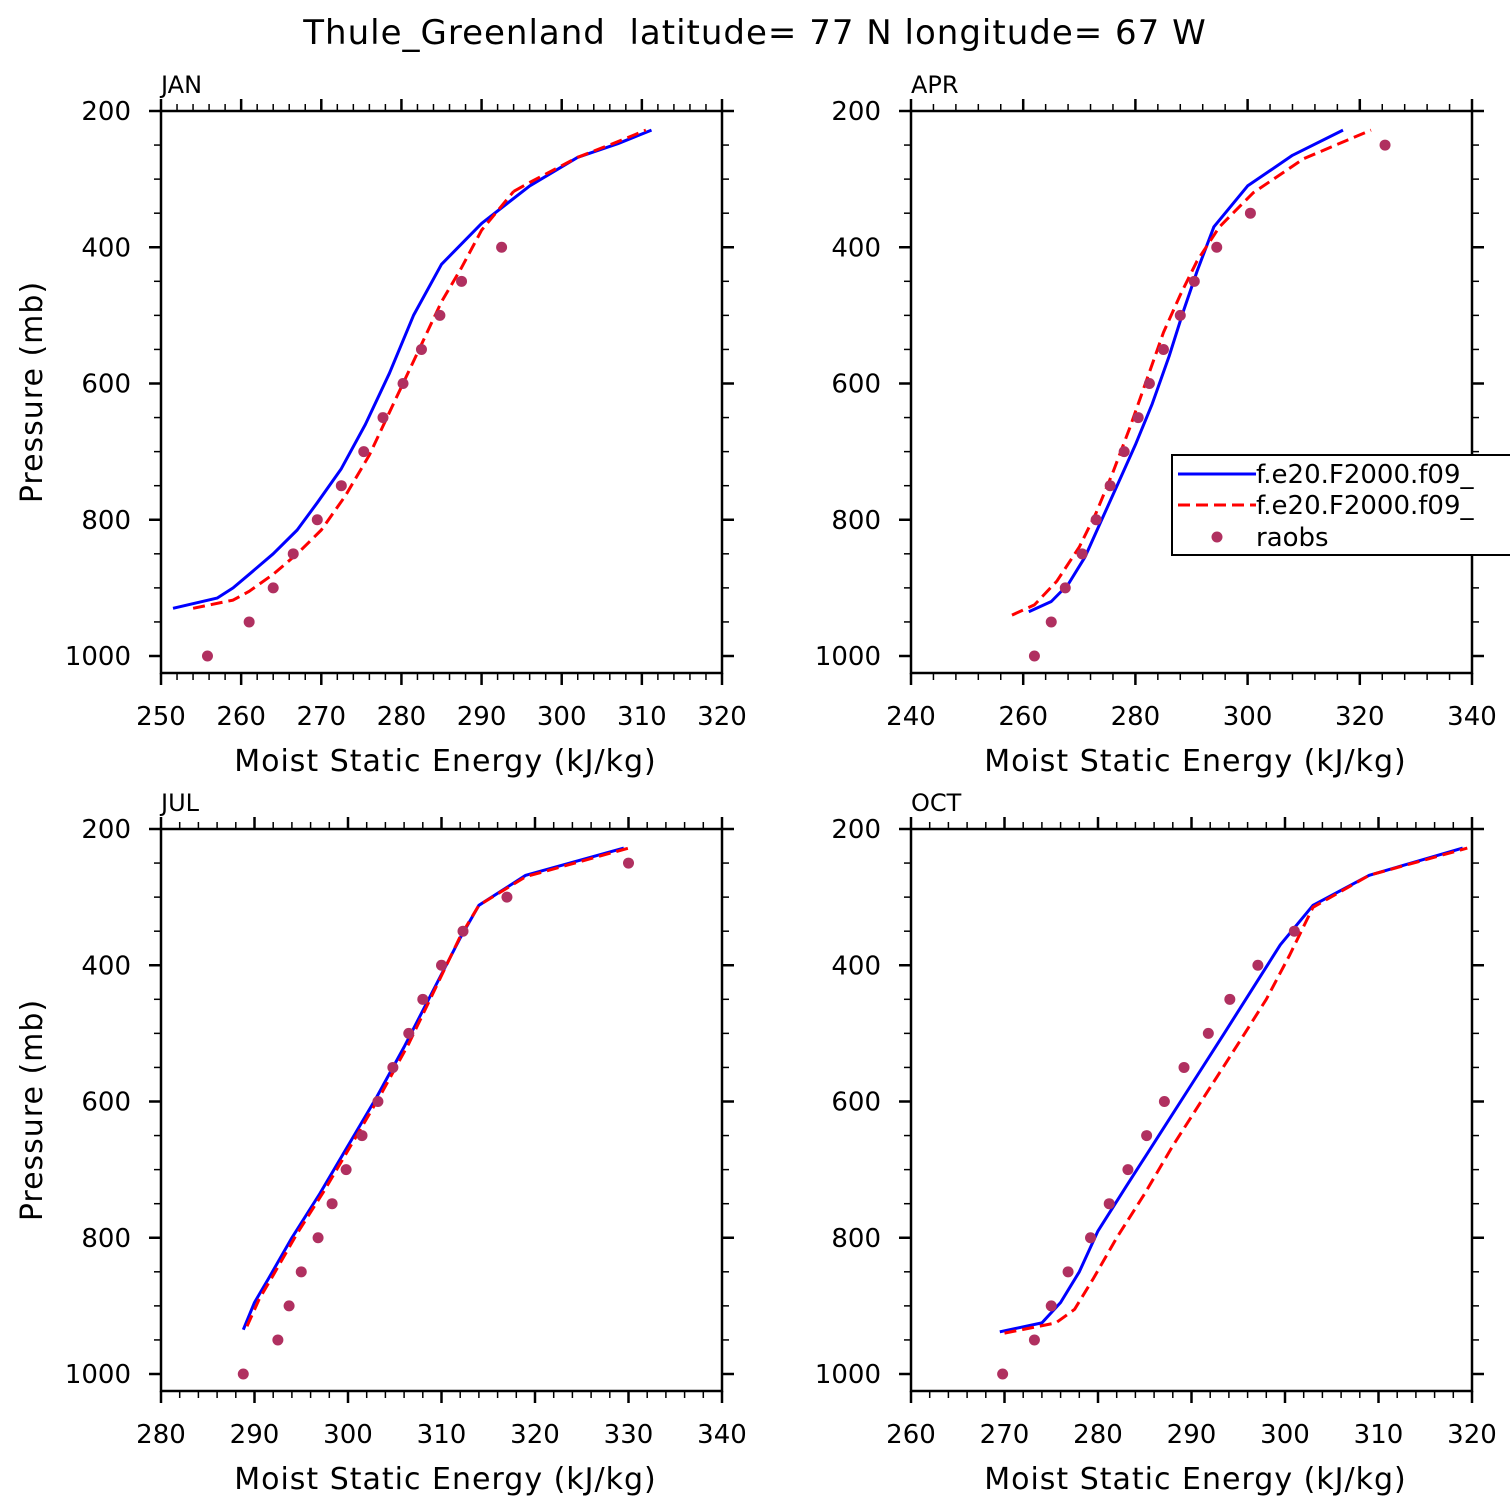 The width and height of the screenshot is (1510, 1510). What do you see at coordinates (935, 85) in the screenshot?
I see `panel-title: APR` at bounding box center [935, 85].